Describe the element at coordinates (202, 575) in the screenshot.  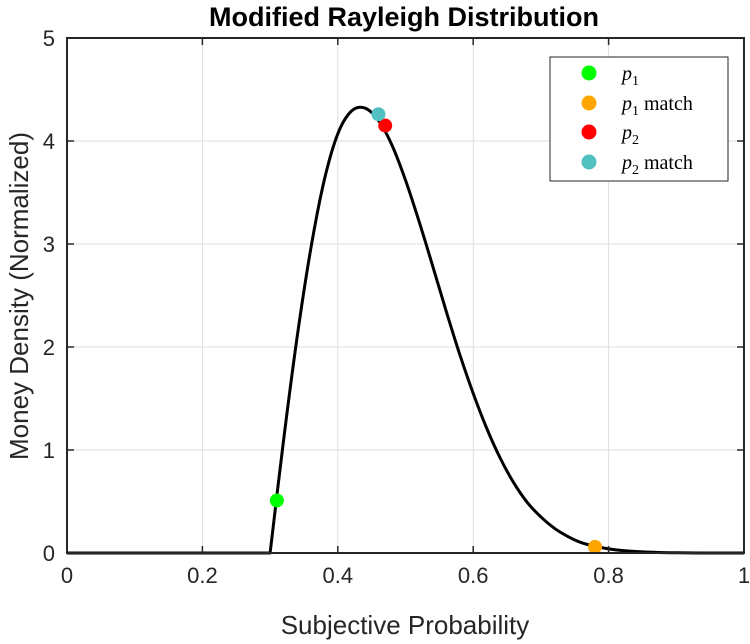
I see `x-tick-label: 0.2` at that location.